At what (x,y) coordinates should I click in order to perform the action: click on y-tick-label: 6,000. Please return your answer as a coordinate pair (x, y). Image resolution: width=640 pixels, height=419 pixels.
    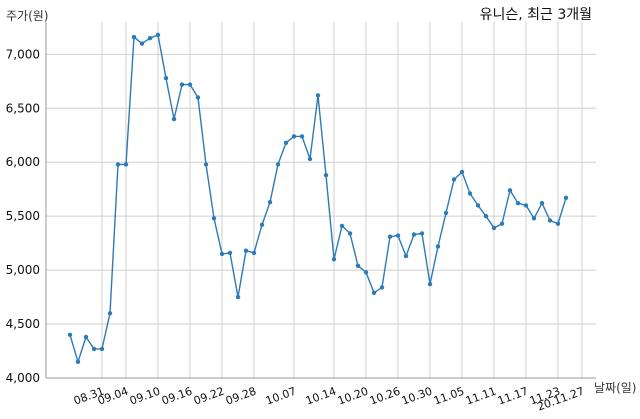
    Looking at the image, I should click on (23, 162).